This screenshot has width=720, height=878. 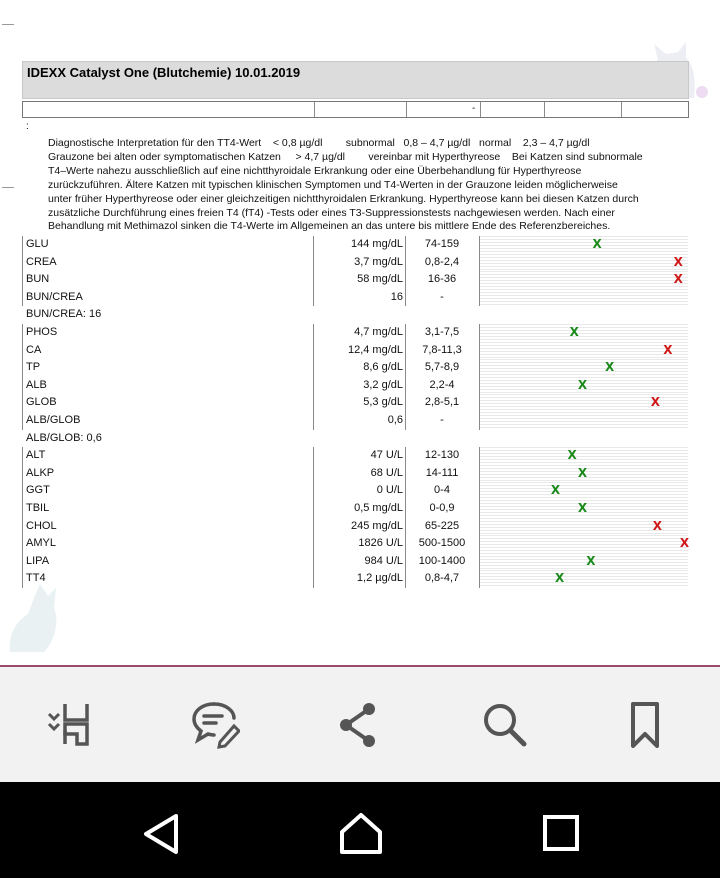 I want to click on analyte-name: CA, so click(x=34, y=349).